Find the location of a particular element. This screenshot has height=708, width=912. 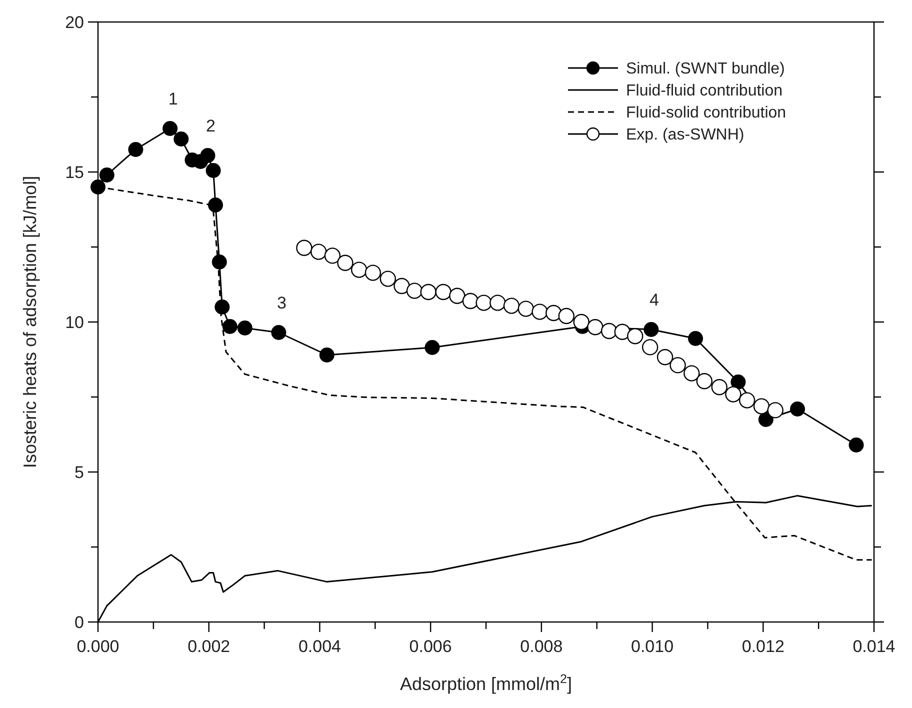

legend-label: Fluid-fluid contribution is located at coordinates (704, 91).